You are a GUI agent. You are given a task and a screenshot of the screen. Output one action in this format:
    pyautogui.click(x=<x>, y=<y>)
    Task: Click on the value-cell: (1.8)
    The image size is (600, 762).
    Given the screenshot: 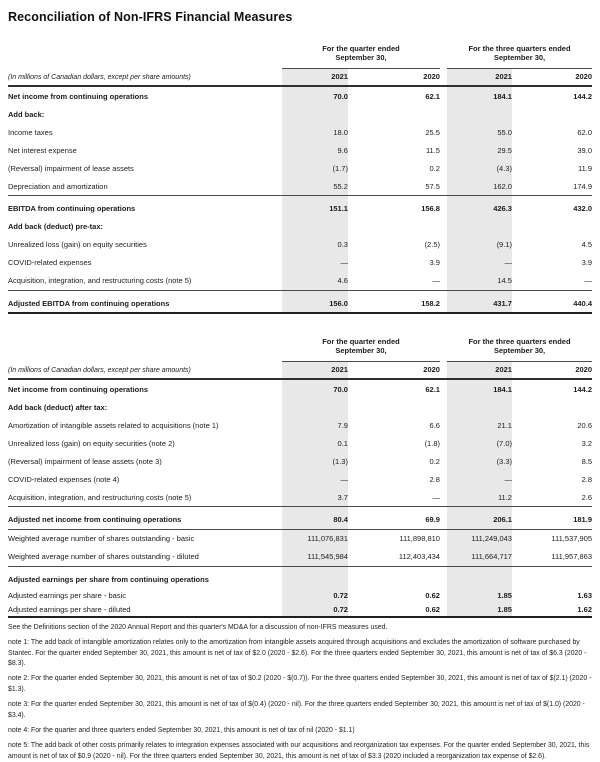 What is the action you would take?
    pyautogui.click(x=432, y=443)
    